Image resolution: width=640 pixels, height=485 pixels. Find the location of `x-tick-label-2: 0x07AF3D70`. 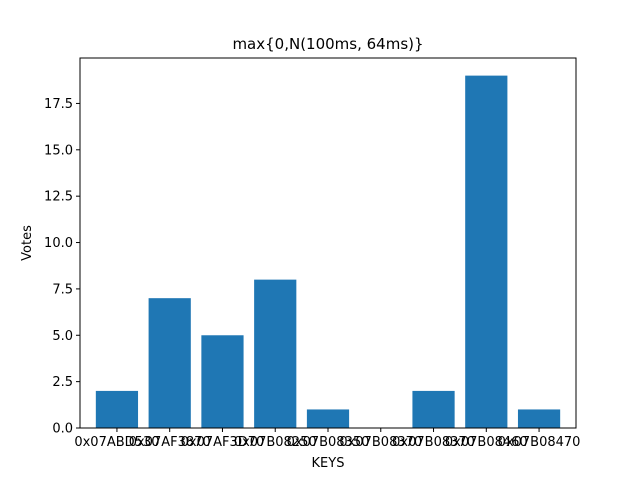

x-tick-label-2: 0x07AF3D70 is located at coordinates (223, 442).